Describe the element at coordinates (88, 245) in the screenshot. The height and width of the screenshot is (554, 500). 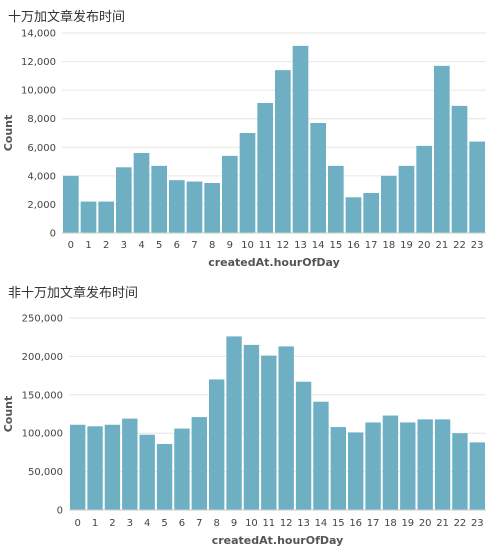
I see `x-tick-label: 1` at that location.